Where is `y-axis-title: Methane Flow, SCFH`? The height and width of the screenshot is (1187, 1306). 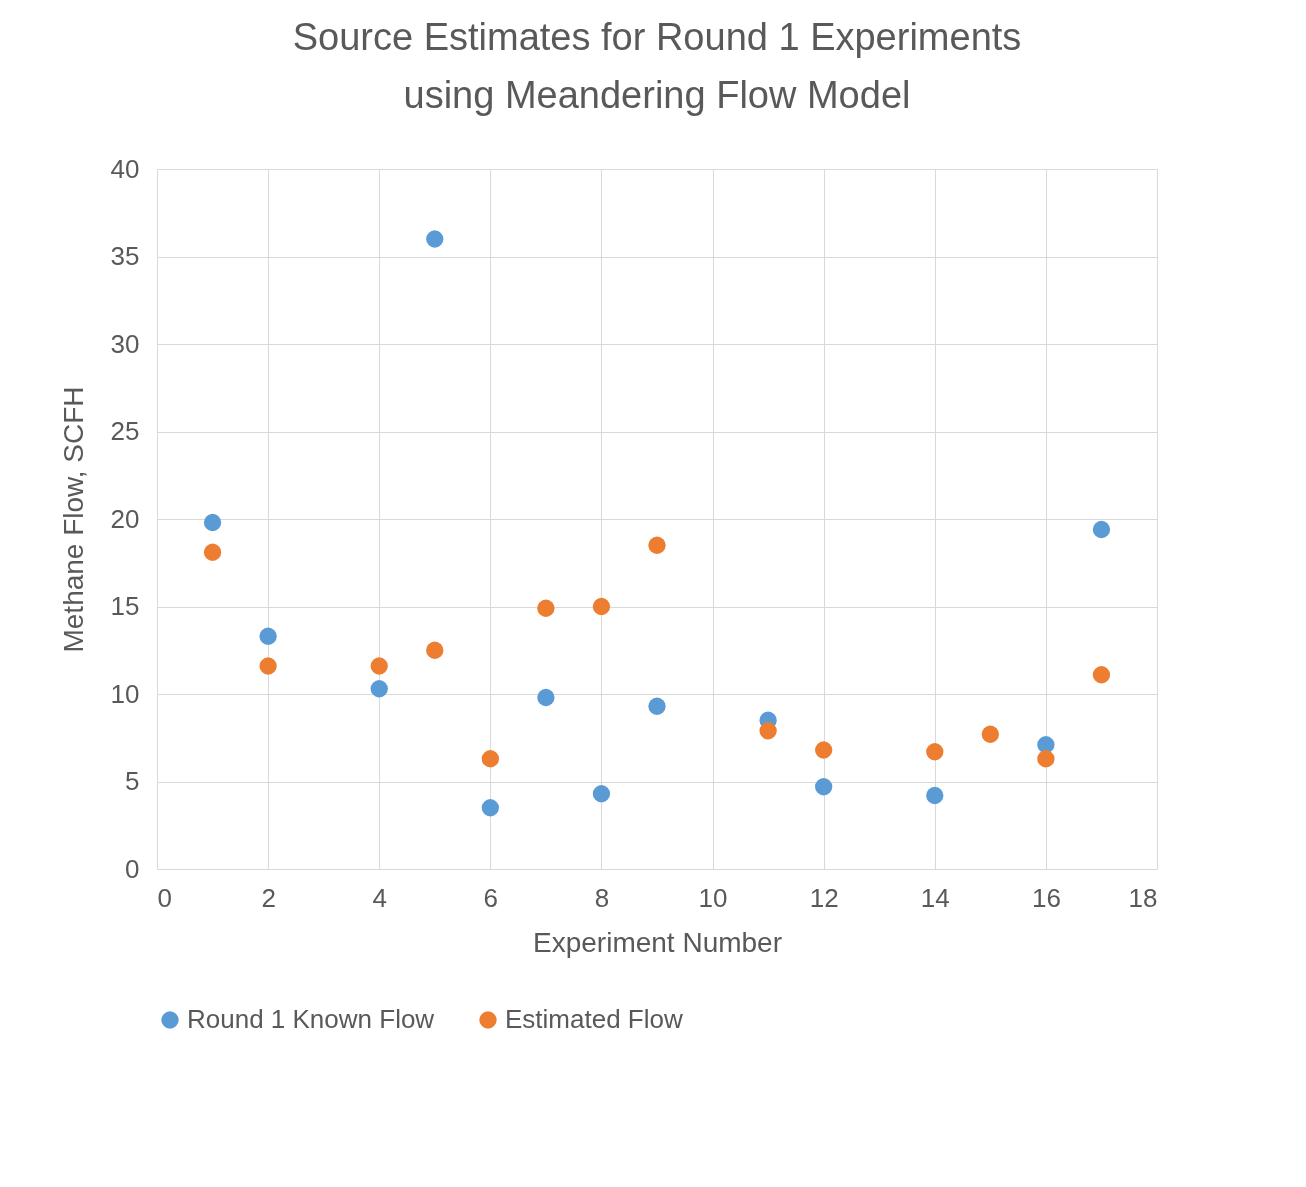 y-axis-title: Methane Flow, SCFH is located at coordinates (73, 519).